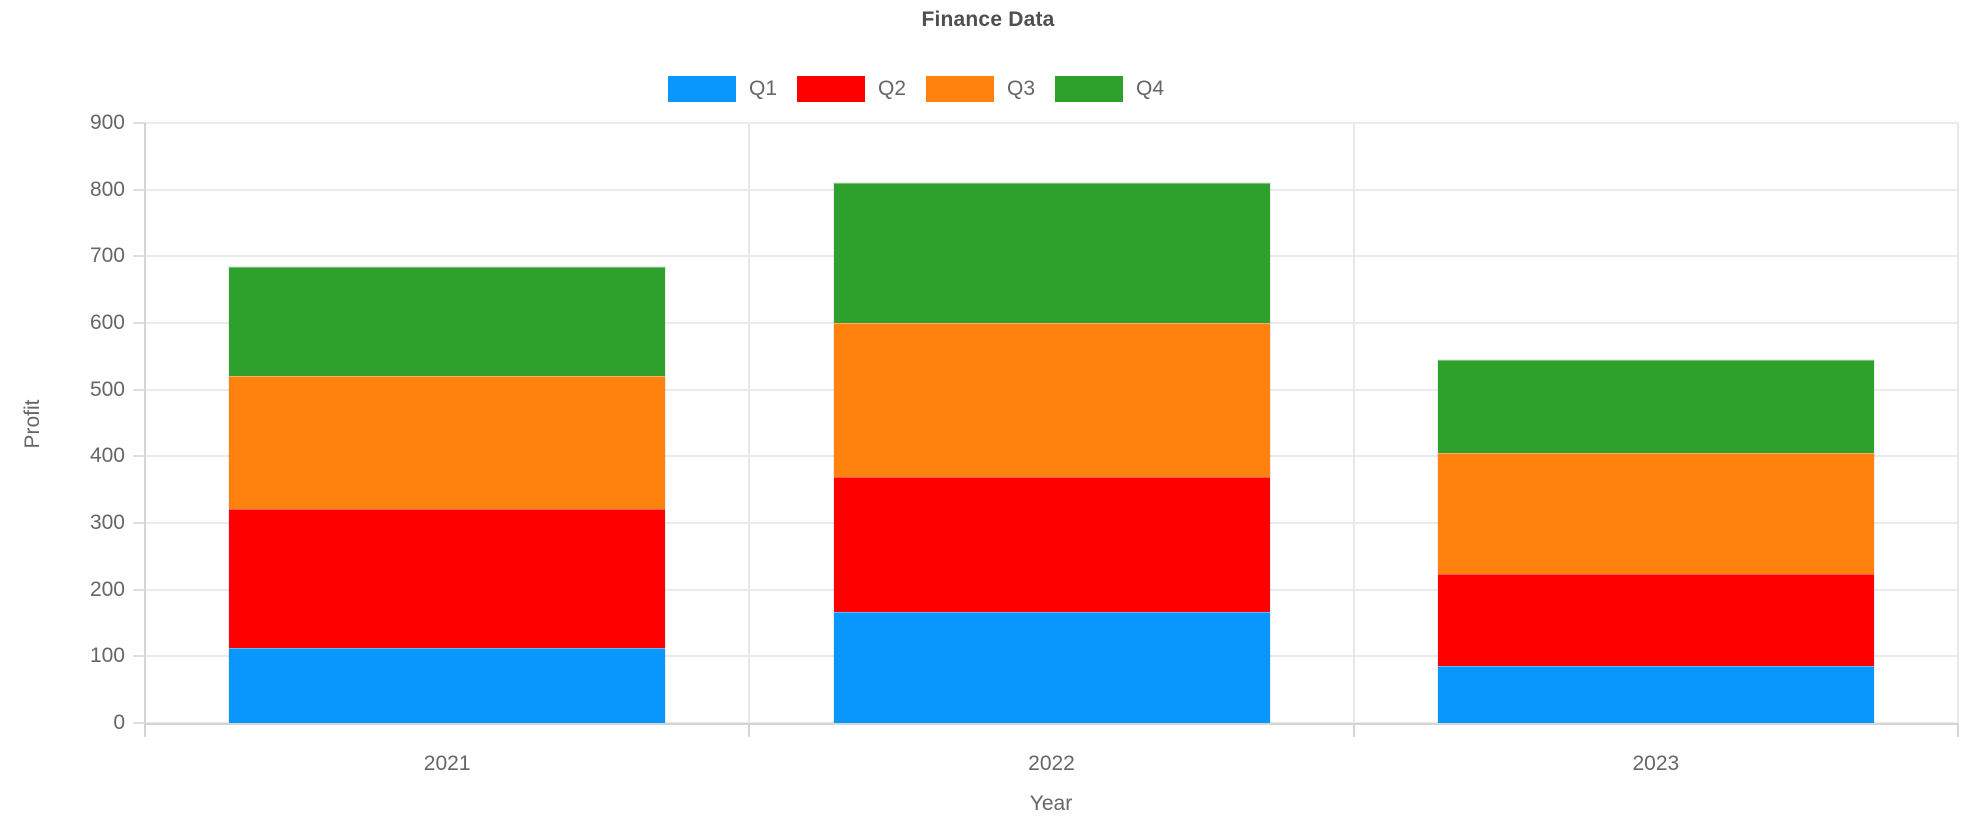  I want to click on bar-2021-q4-segment, so click(447, 321).